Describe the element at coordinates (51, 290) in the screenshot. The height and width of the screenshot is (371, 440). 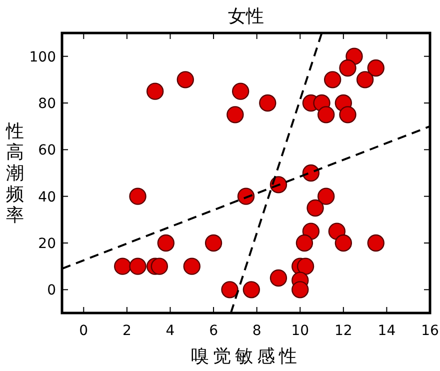
I see `y-tick-label: 0` at that location.